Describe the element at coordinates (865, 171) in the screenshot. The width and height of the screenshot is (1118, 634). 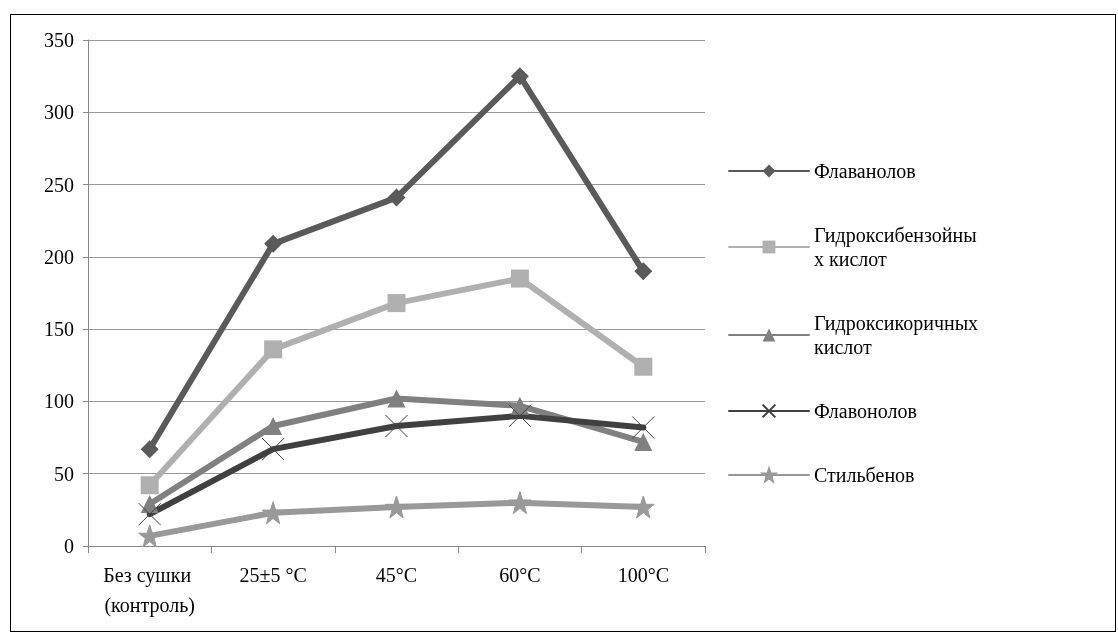
I see `legend-label: Флаванолов` at that location.